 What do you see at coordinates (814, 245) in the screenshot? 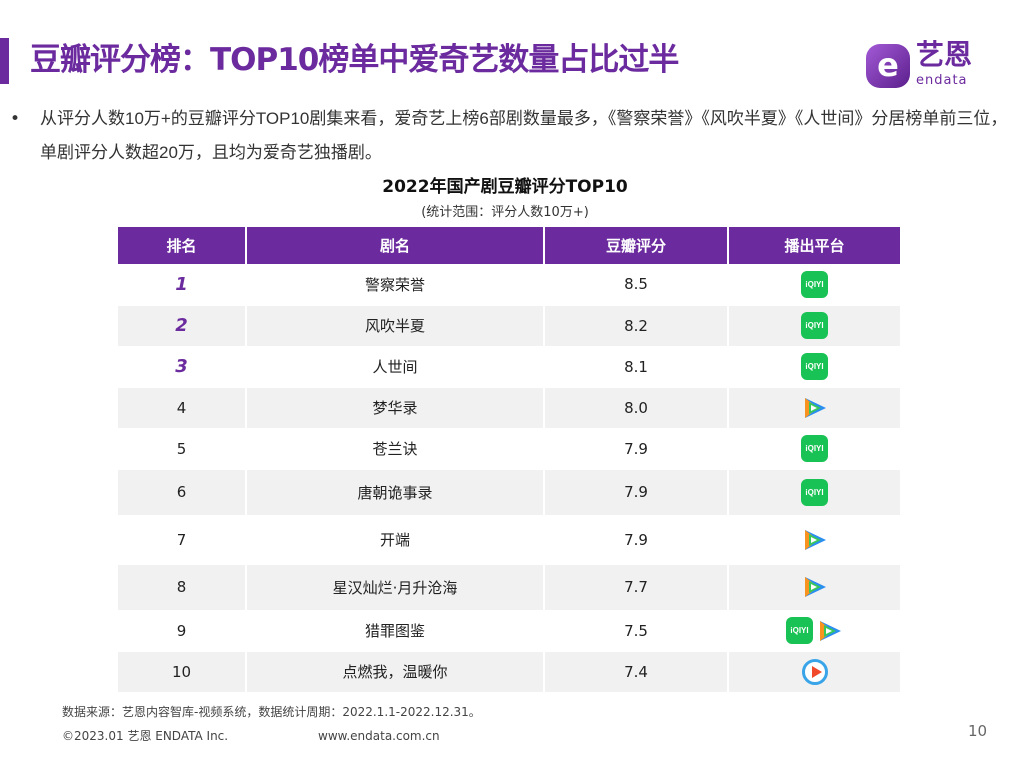
I see `col-platform: 播出平台` at bounding box center [814, 245].